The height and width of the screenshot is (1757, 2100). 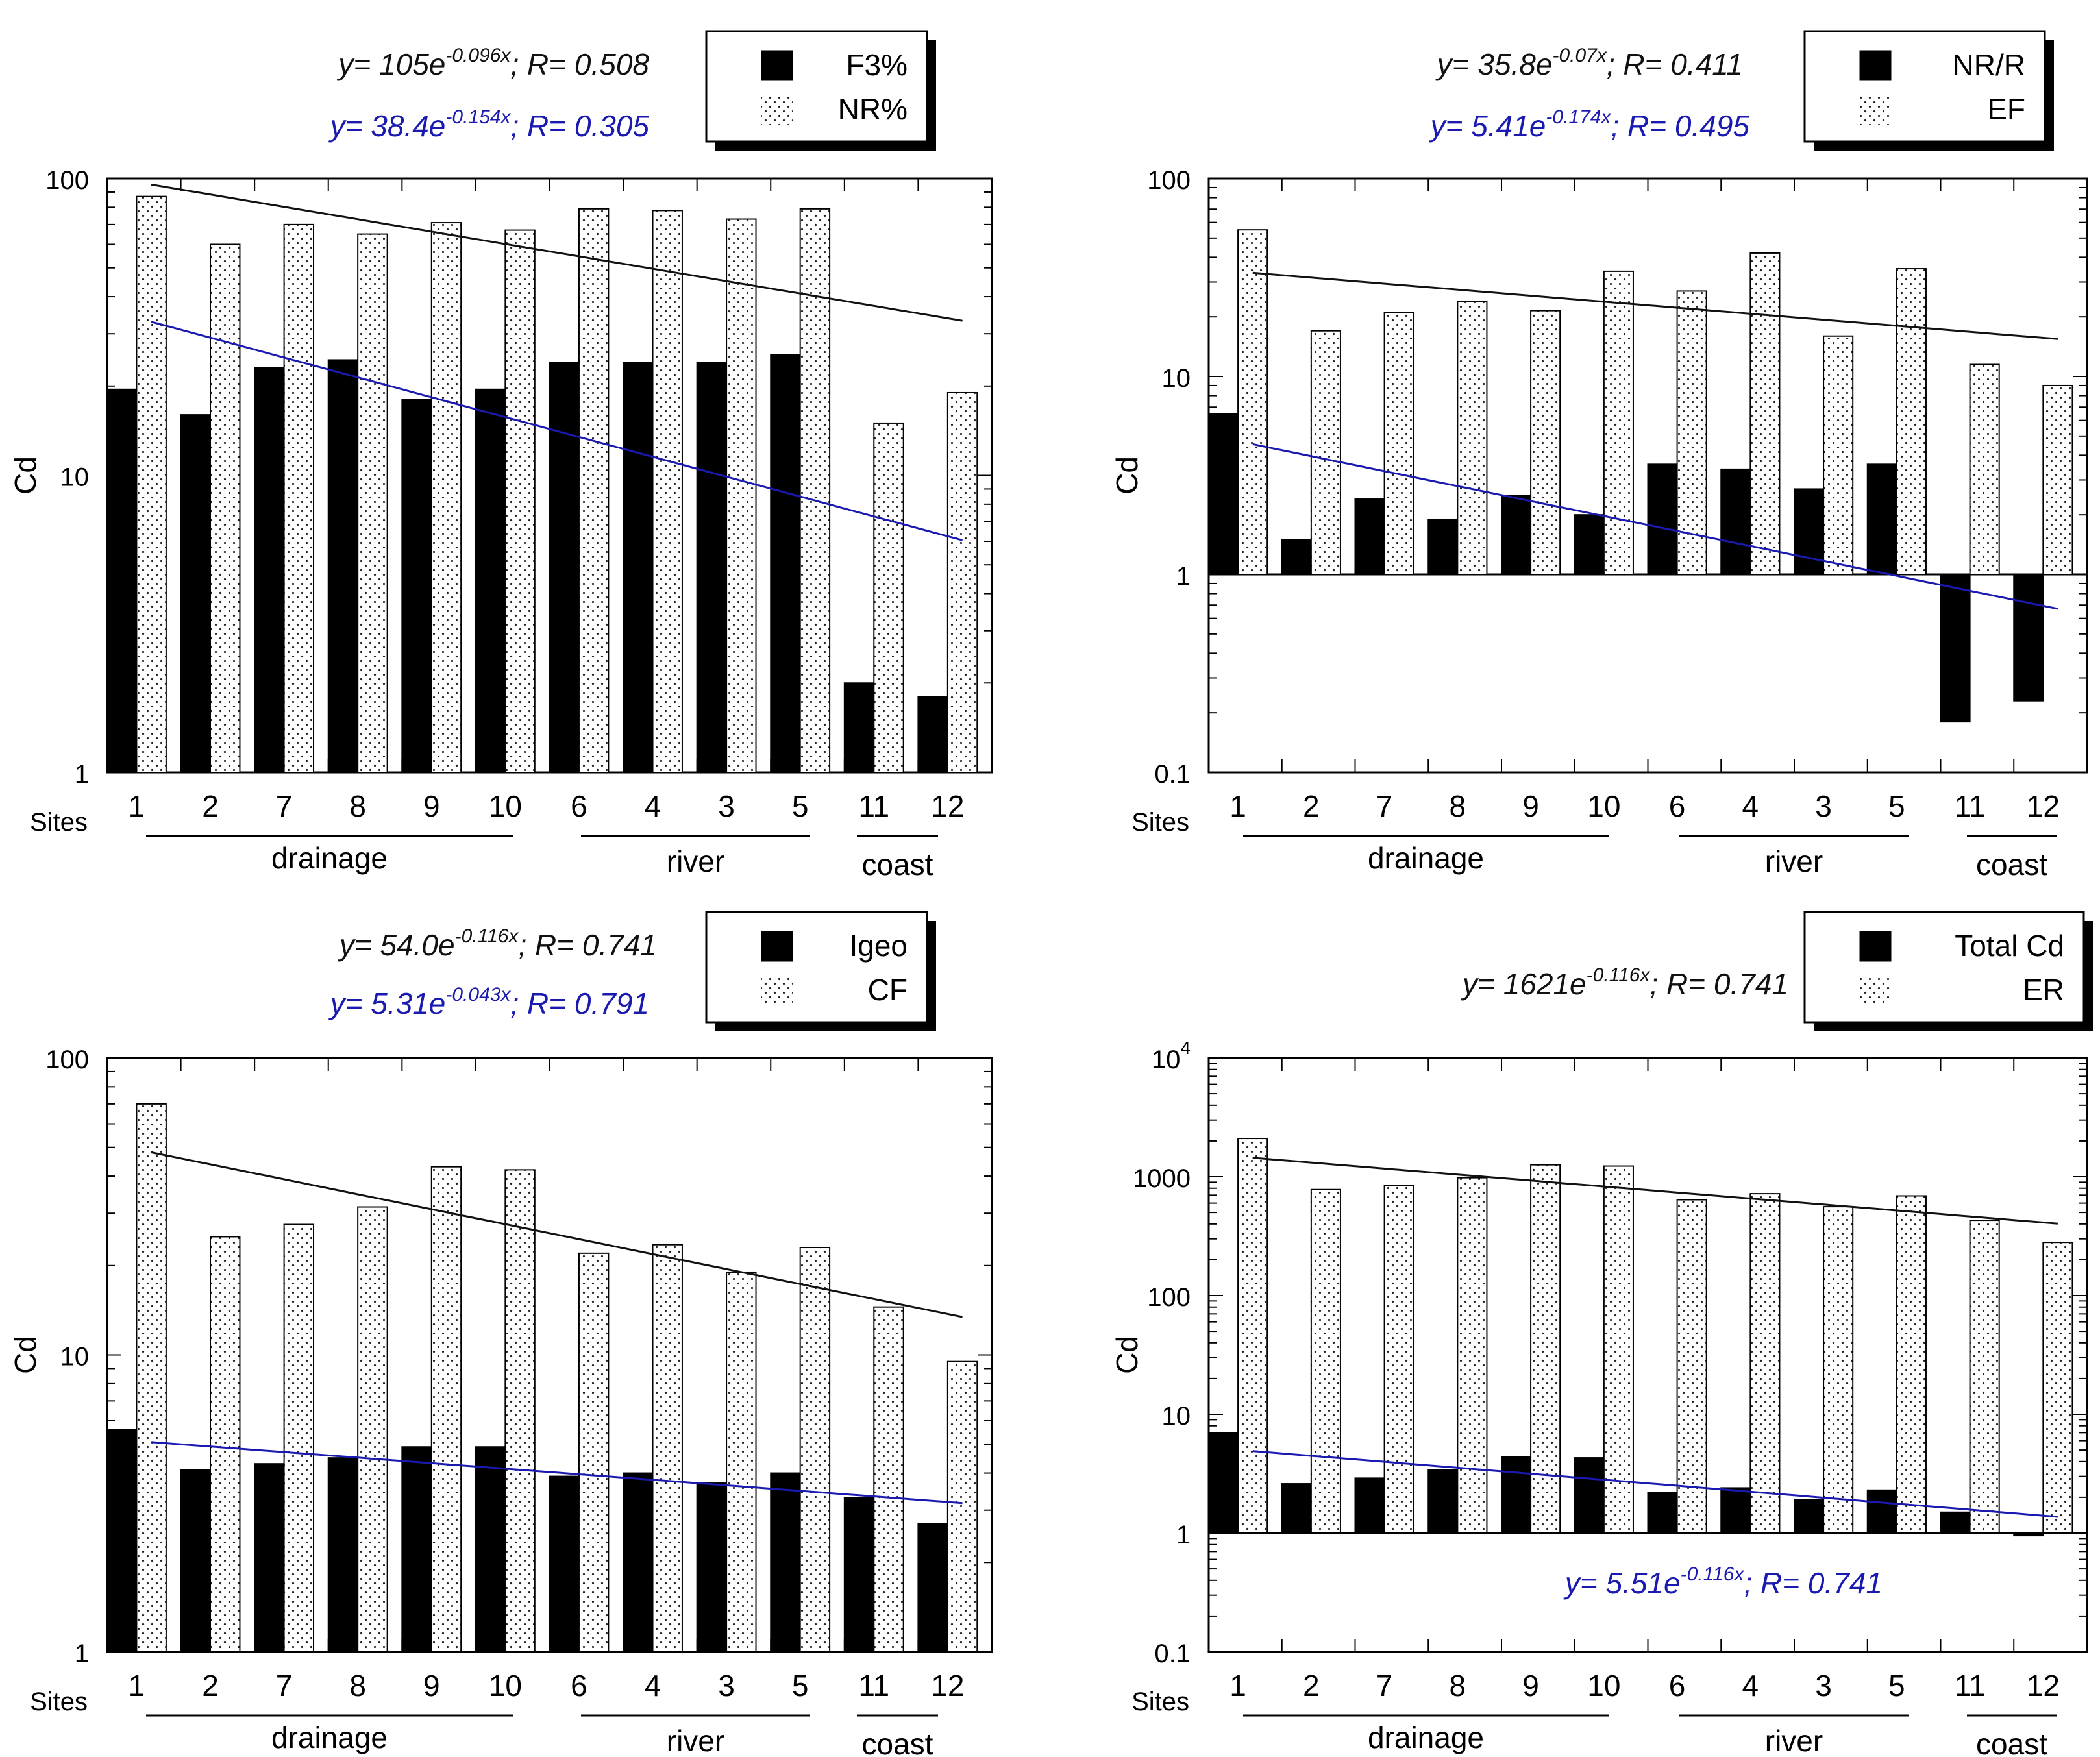 What do you see at coordinates (1162, 1178) in the screenshot?
I see `y-tick-label: 1000` at bounding box center [1162, 1178].